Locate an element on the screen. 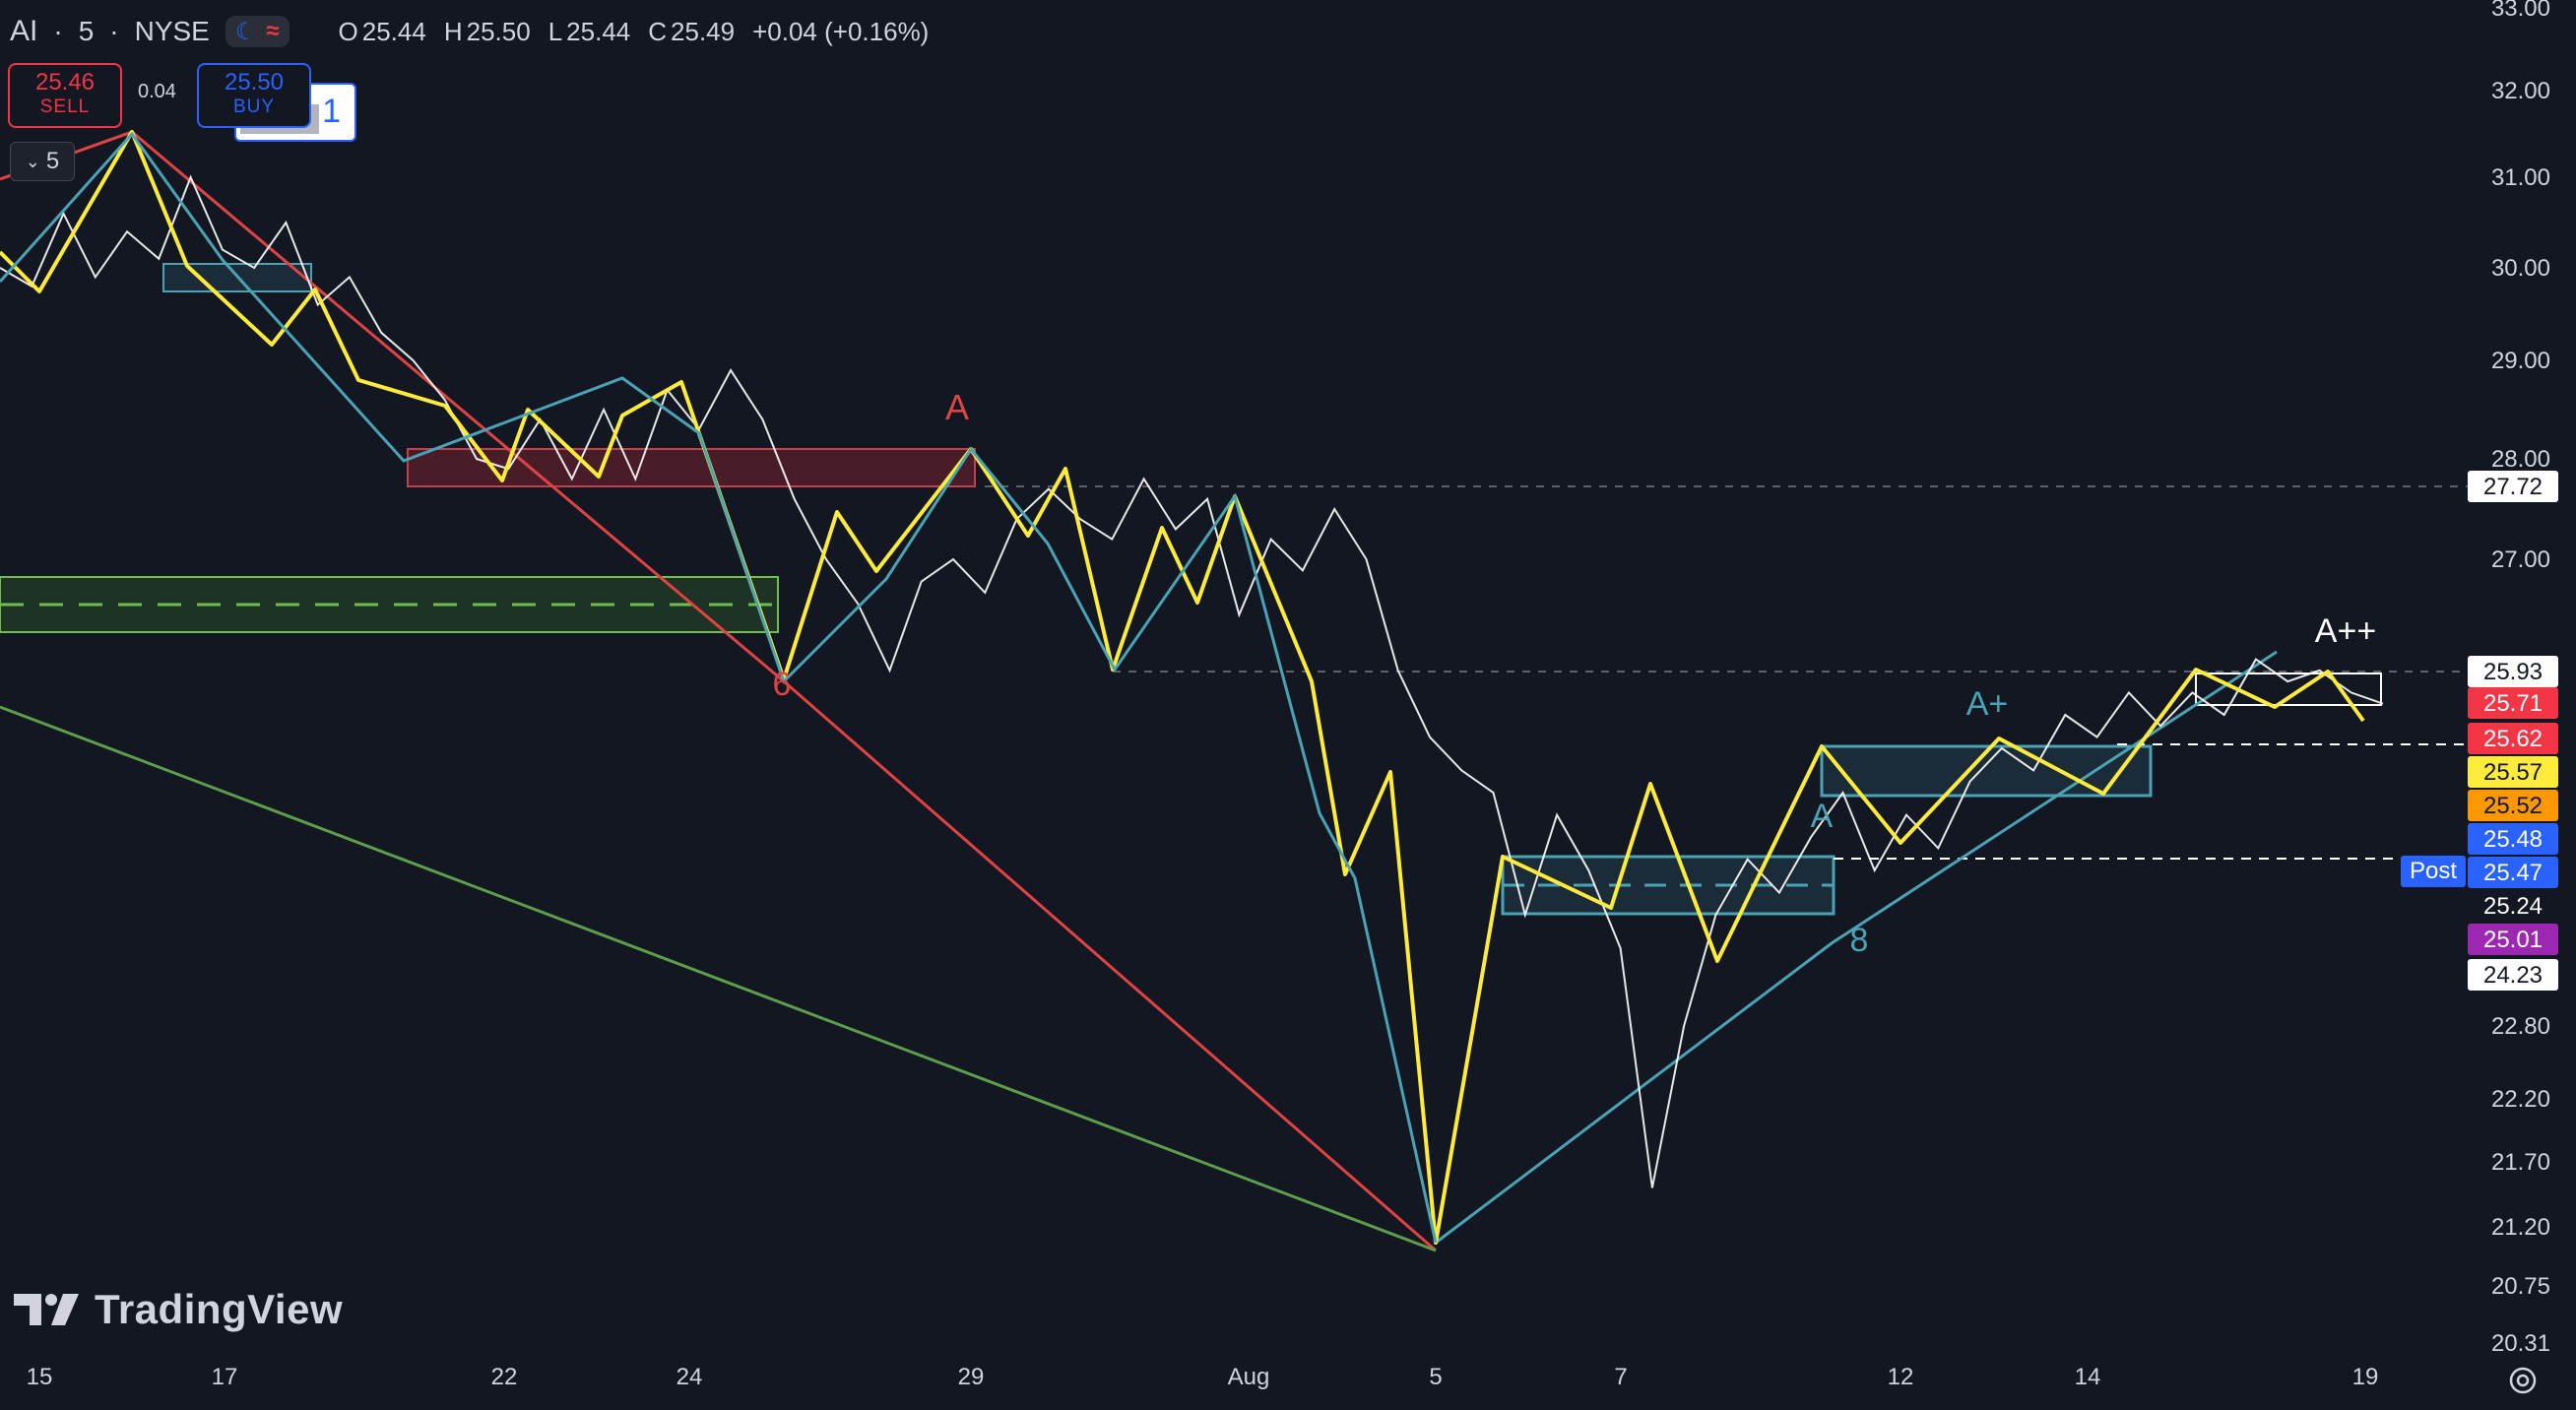 The height and width of the screenshot is (1410, 2576). wave-icon: ≈ is located at coordinates (273, 31).